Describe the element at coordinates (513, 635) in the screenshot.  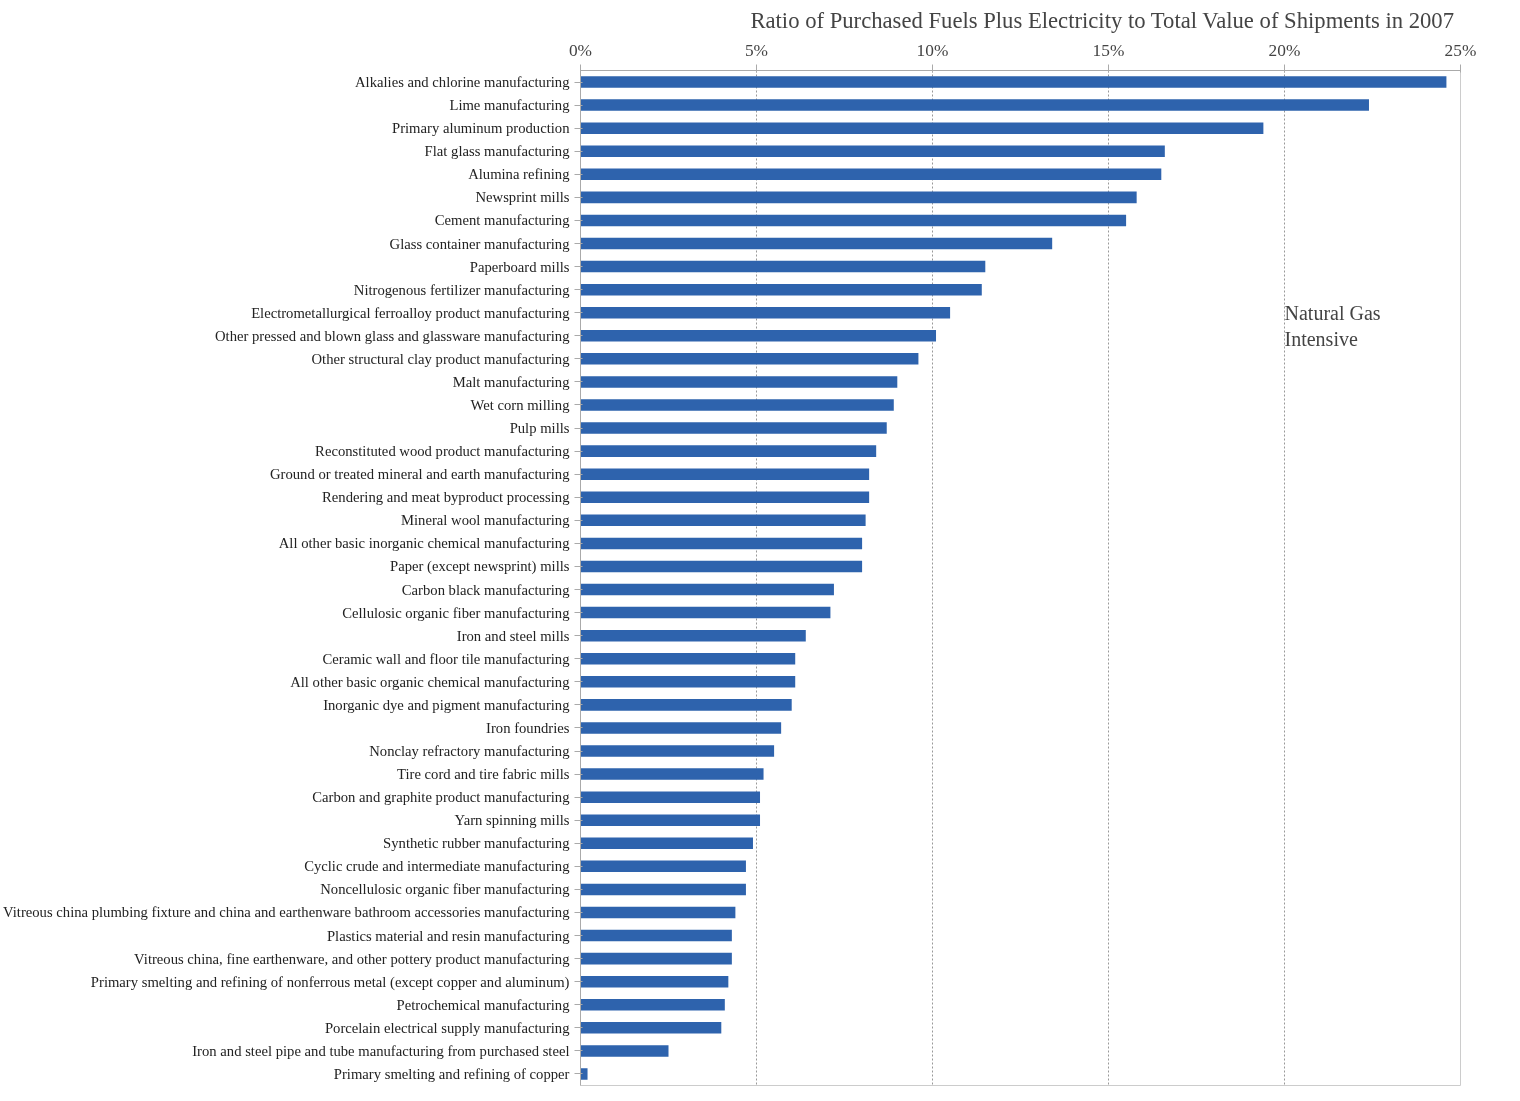
I see `y-tick-label: Iron and steel mills` at that location.